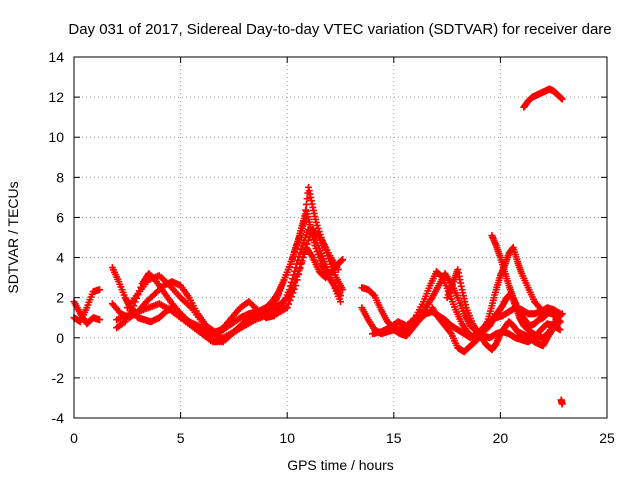 This screenshot has width=640, height=480. What do you see at coordinates (60, 338) in the screenshot?
I see `y-tick-label: 0` at bounding box center [60, 338].